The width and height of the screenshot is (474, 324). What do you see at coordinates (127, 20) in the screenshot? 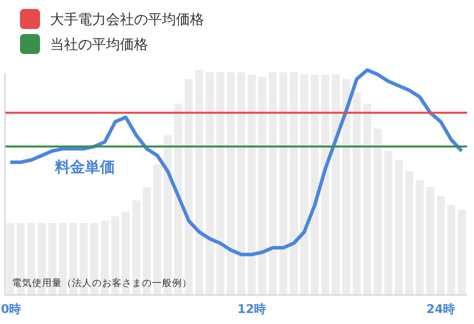
I see `legend-label: 大手電力会社の平均価格` at bounding box center [127, 20].